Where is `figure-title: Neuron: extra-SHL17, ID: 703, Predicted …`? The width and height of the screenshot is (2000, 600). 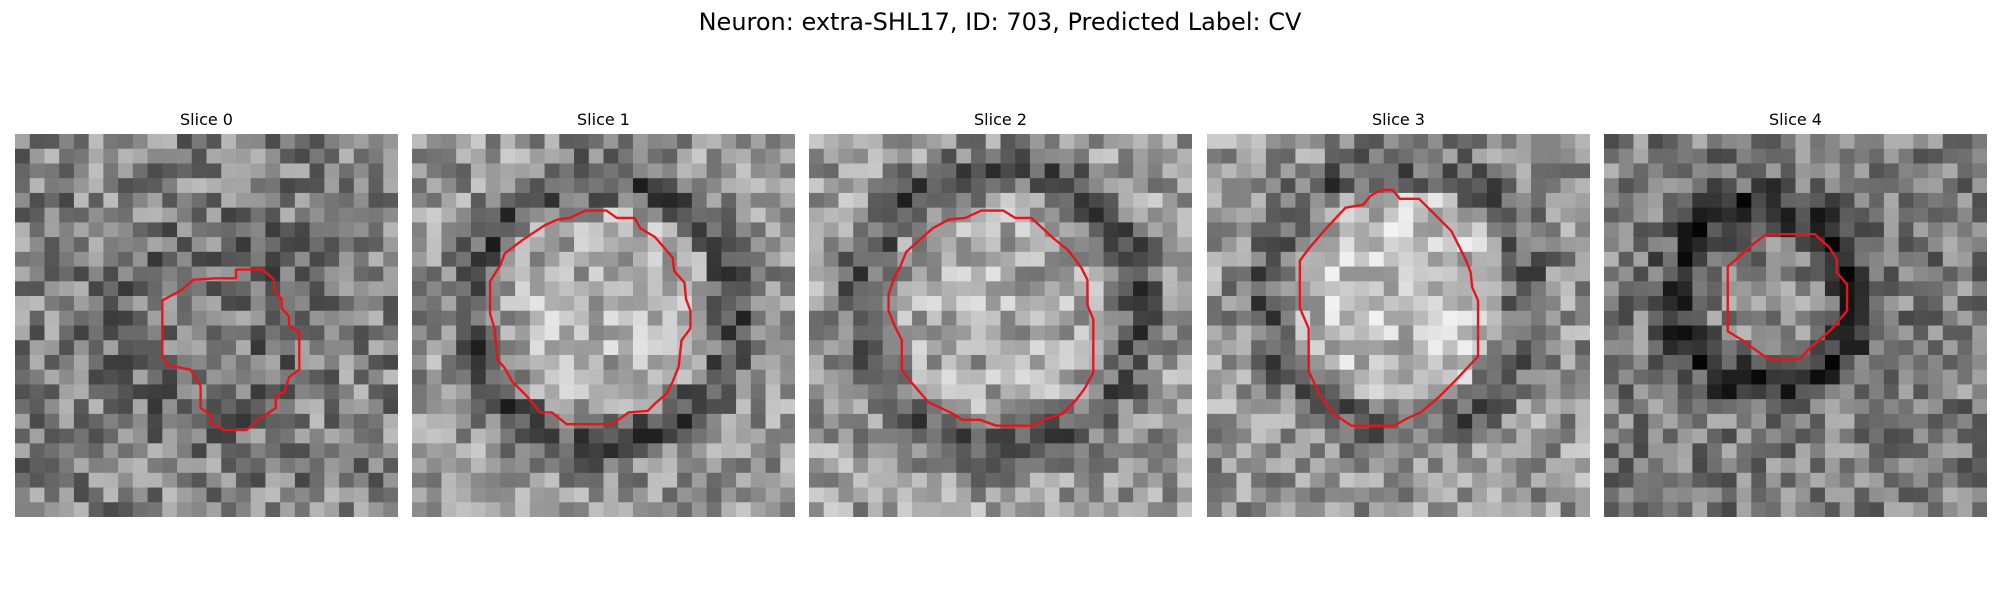 figure-title: Neuron: extra-SHL17, ID: 703, Predicted … is located at coordinates (1000, 22).